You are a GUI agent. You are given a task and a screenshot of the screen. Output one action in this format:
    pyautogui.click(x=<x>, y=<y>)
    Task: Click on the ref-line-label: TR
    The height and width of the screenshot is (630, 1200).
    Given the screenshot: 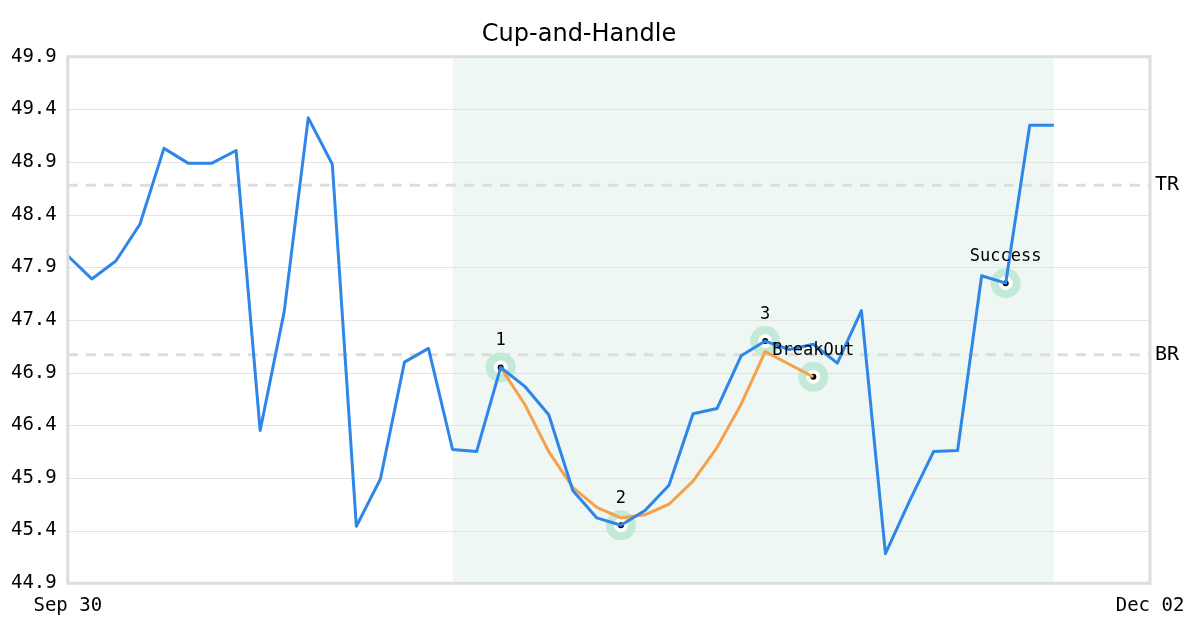 What is the action you would take?
    pyautogui.click(x=1168, y=183)
    